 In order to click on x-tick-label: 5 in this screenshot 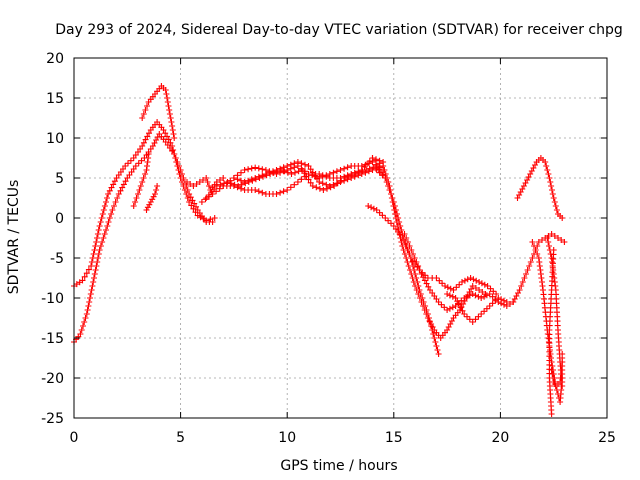, I will do `click(180, 438)`.